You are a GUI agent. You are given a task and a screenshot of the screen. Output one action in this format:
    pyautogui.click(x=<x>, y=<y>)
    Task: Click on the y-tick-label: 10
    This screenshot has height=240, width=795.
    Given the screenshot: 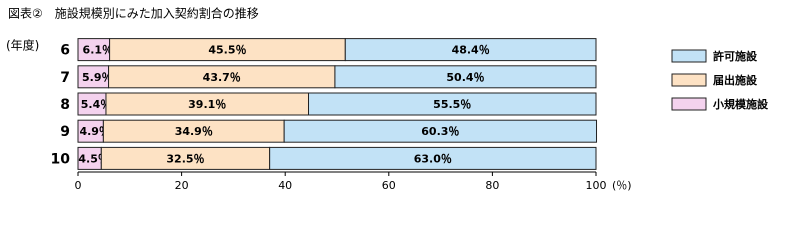 What is the action you would take?
    pyautogui.click(x=61, y=159)
    